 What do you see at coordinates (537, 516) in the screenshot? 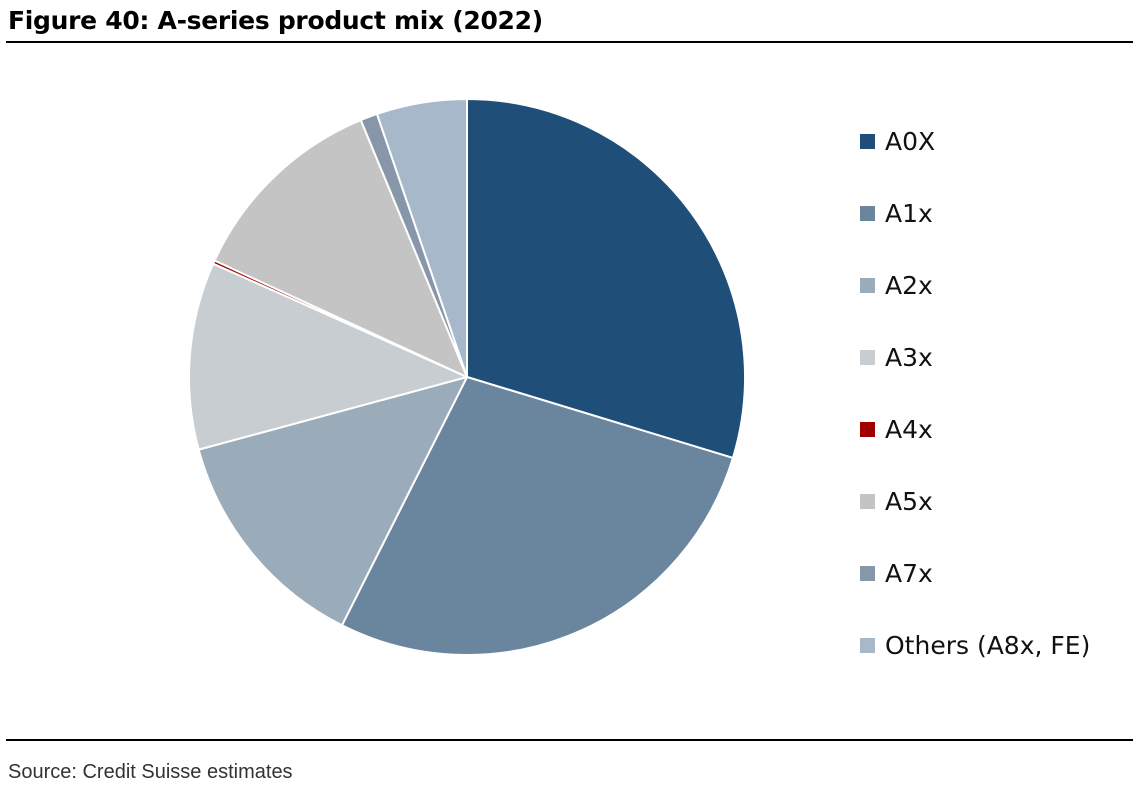
I see `pie-slice-a1x` at bounding box center [537, 516].